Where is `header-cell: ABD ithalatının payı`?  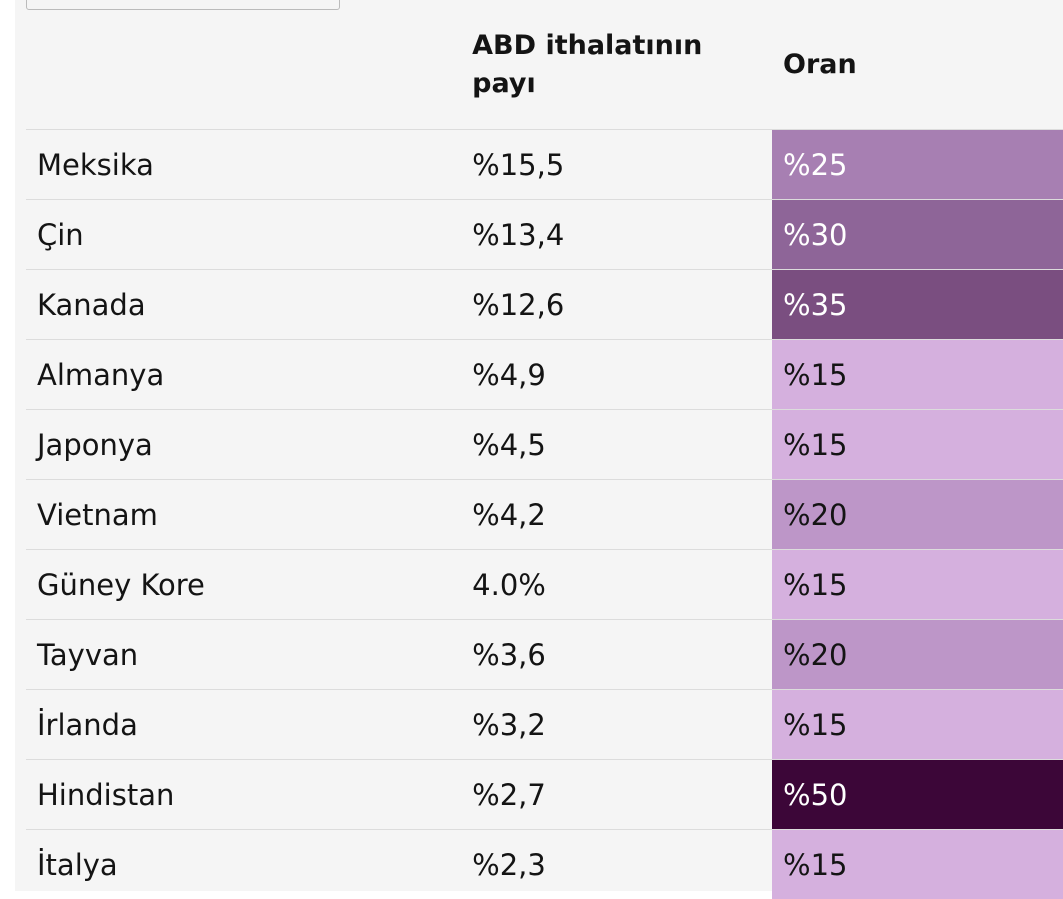 header-cell: ABD ithalatının payı is located at coordinates (616, 65).